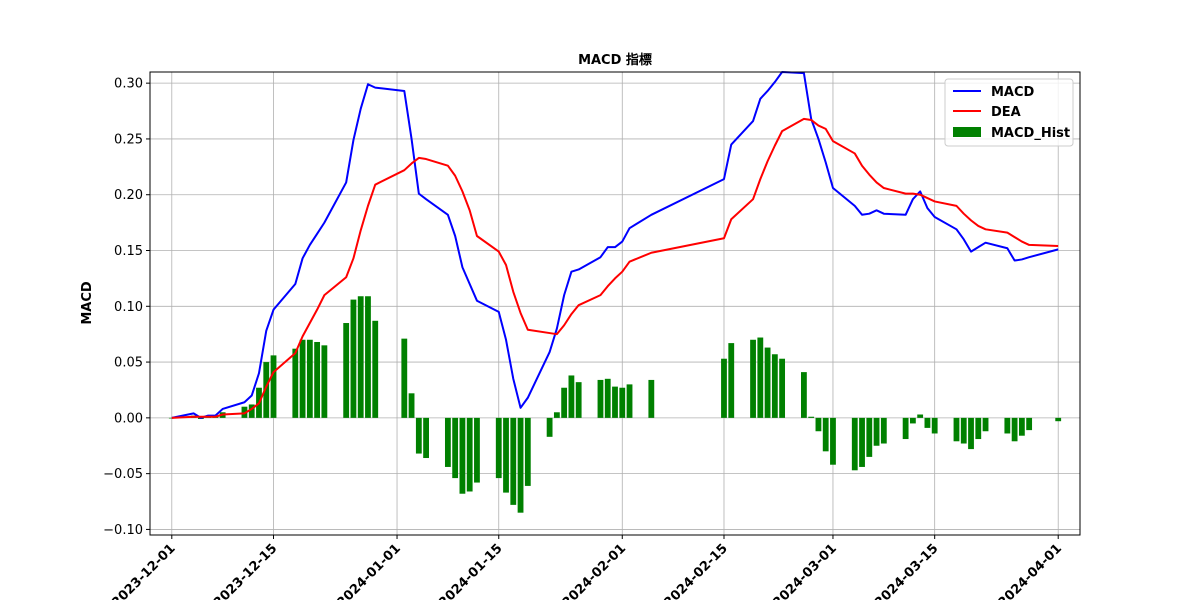  What do you see at coordinates (615, 60) in the screenshot?
I see `chart-title: MACD 指標` at bounding box center [615, 60].